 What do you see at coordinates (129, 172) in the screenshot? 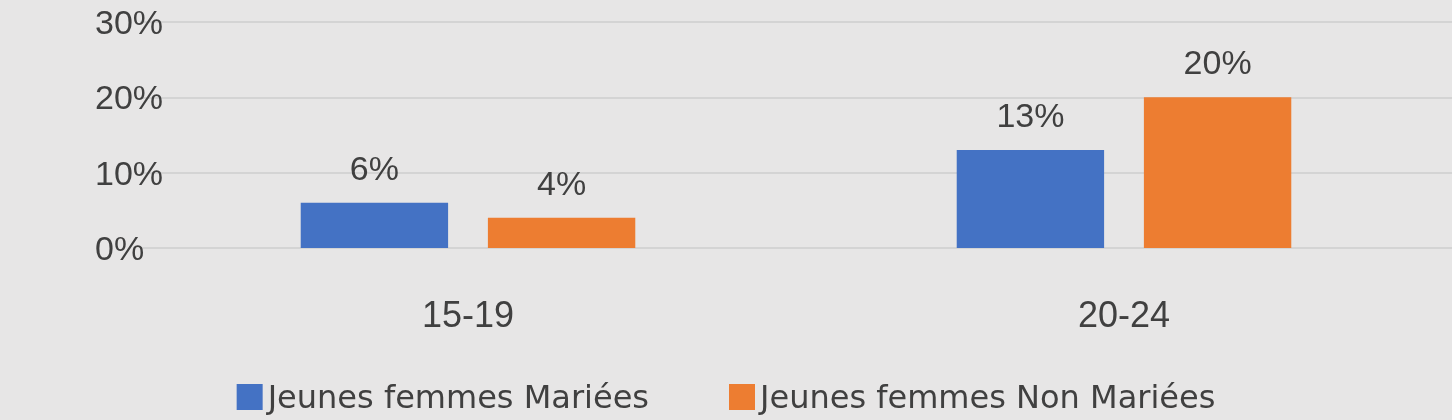
I see `y-tick-label: 10%` at bounding box center [129, 172].